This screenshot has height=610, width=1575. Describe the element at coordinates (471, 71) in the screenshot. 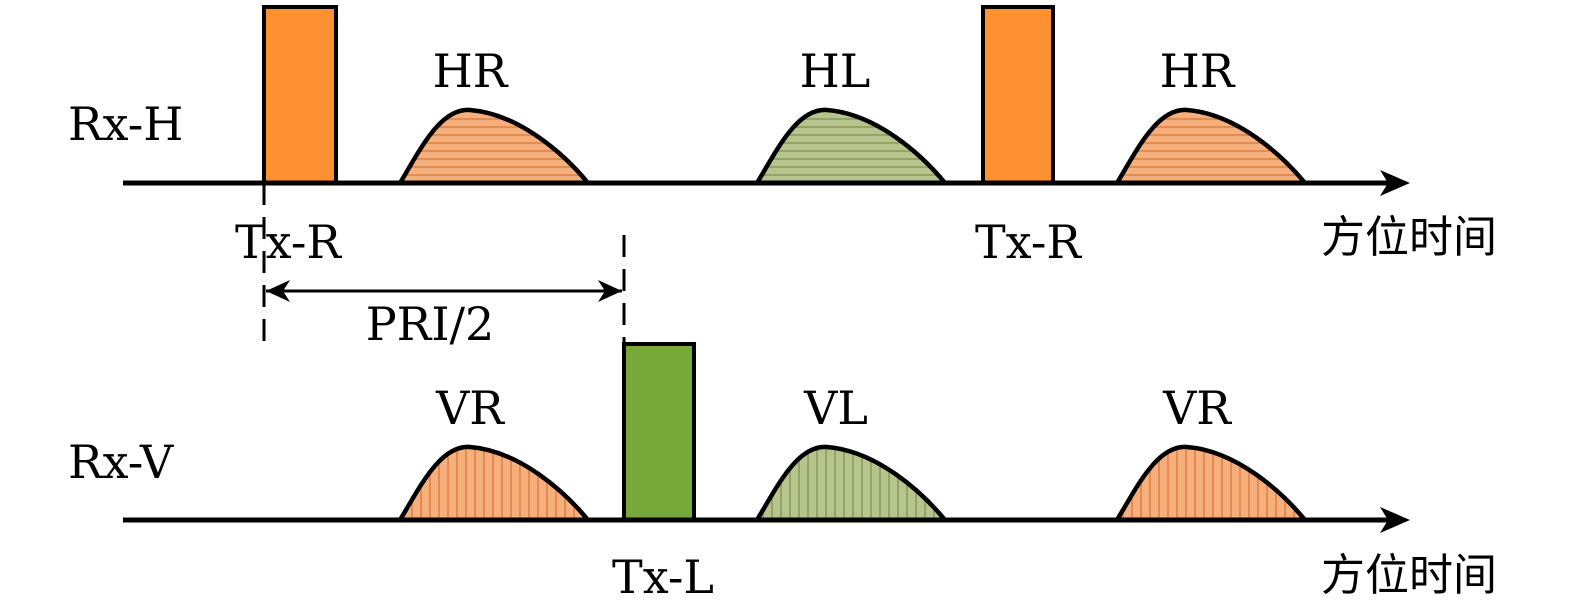

I see `echo-label-hr-1: HR` at that location.